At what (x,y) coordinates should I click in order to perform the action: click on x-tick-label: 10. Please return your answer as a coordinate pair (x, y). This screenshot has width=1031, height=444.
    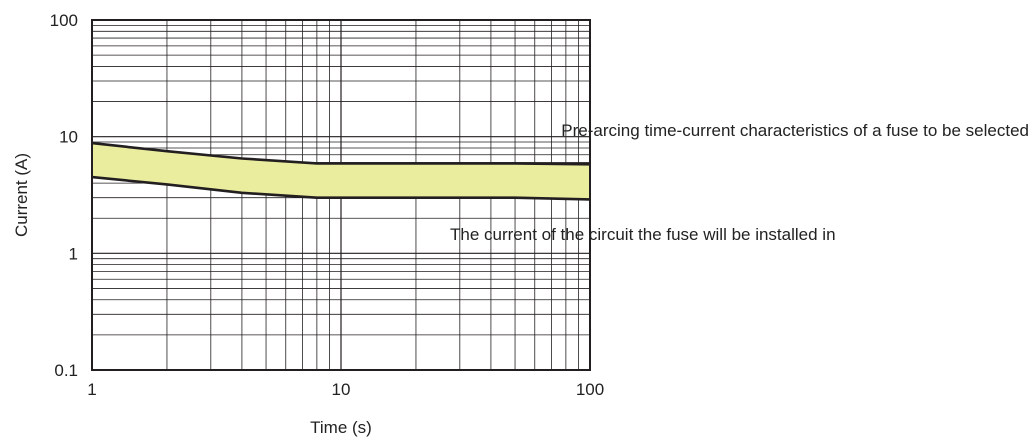
    Looking at the image, I should click on (341, 389).